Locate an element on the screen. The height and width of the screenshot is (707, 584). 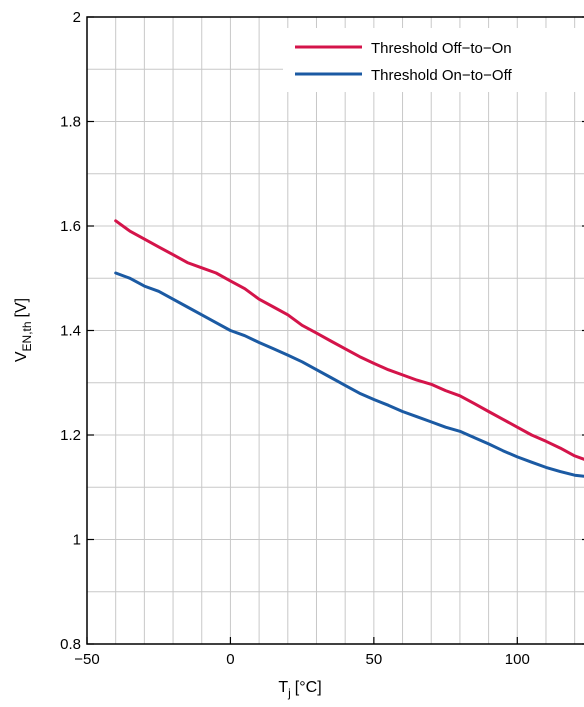
legend-background is located at coordinates (433, 60).